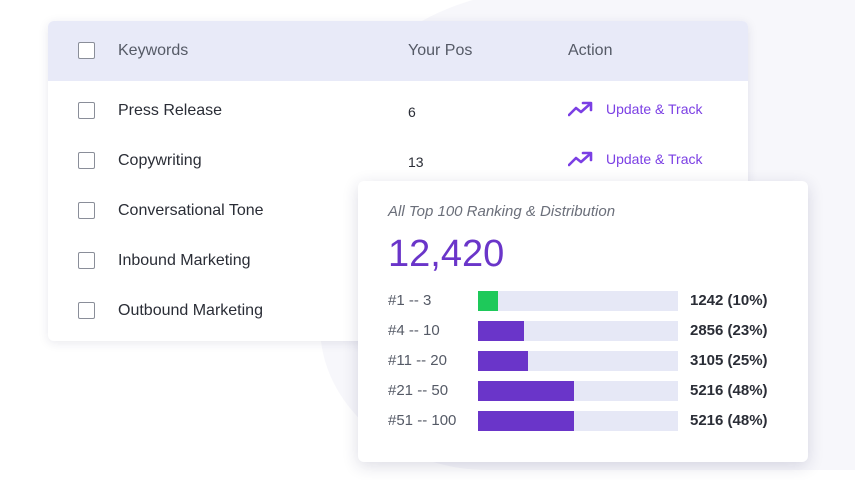  What do you see at coordinates (440, 50) in the screenshot?
I see `position-column-header: Your Pos` at bounding box center [440, 50].